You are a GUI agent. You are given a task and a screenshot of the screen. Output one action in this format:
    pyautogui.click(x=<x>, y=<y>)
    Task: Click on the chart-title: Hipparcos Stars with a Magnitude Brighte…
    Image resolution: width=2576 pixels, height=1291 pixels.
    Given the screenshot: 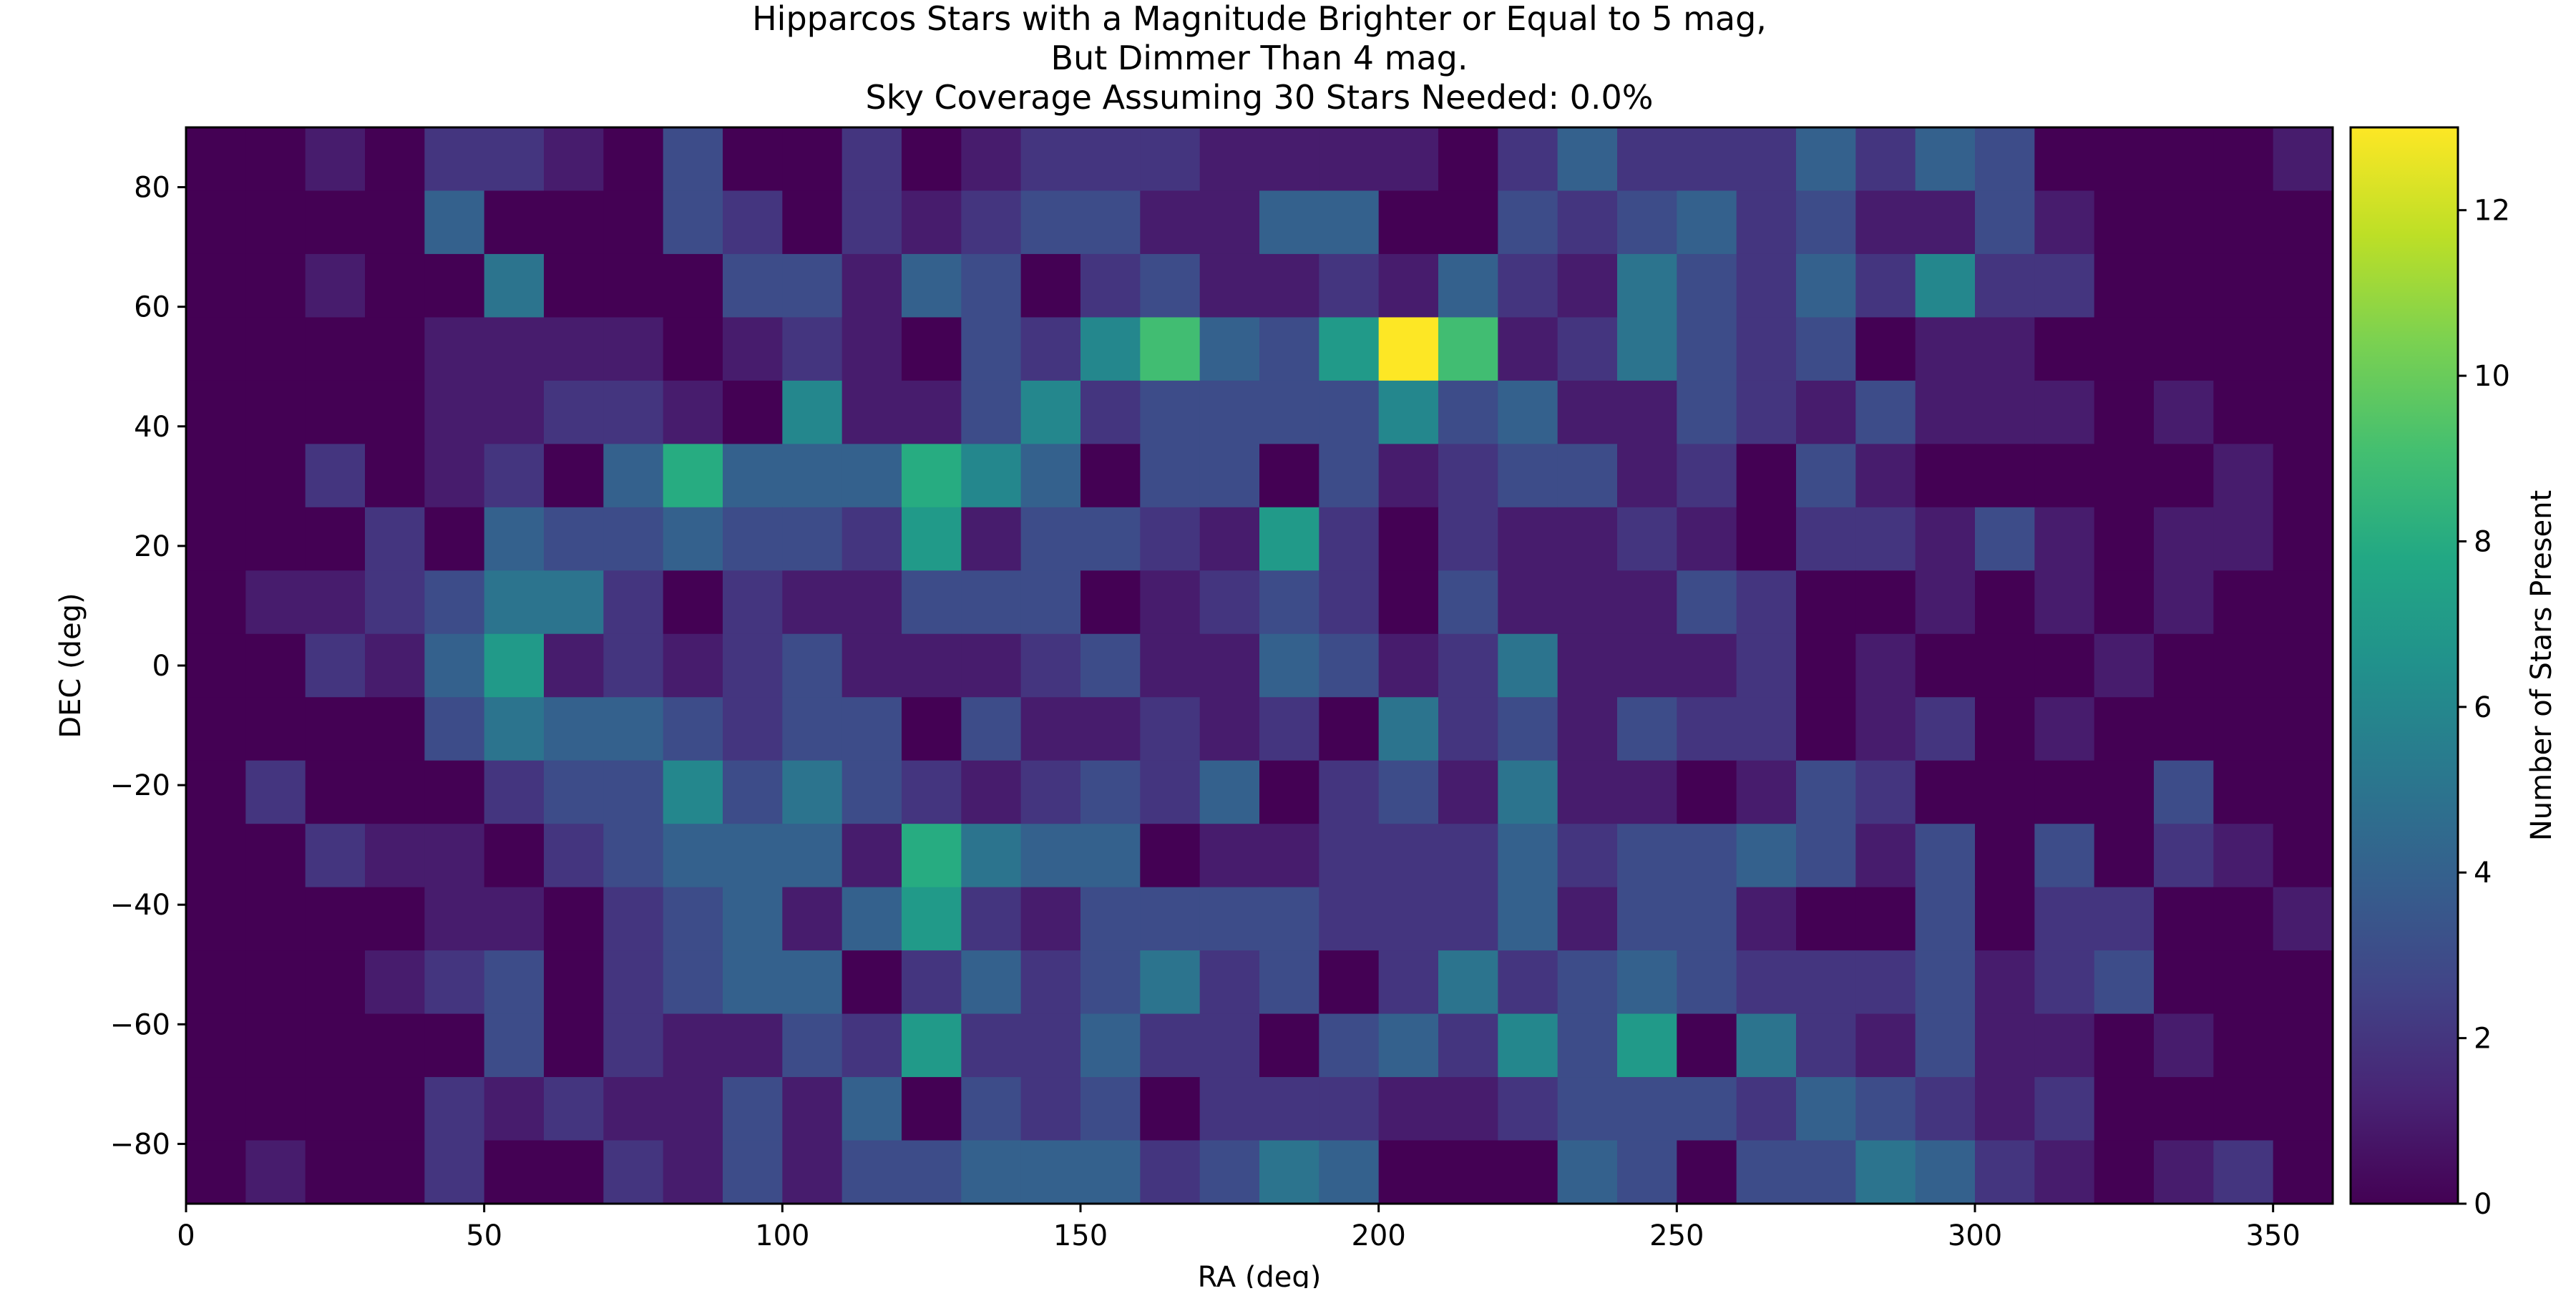 What is the action you would take?
    pyautogui.click(x=1259, y=58)
    